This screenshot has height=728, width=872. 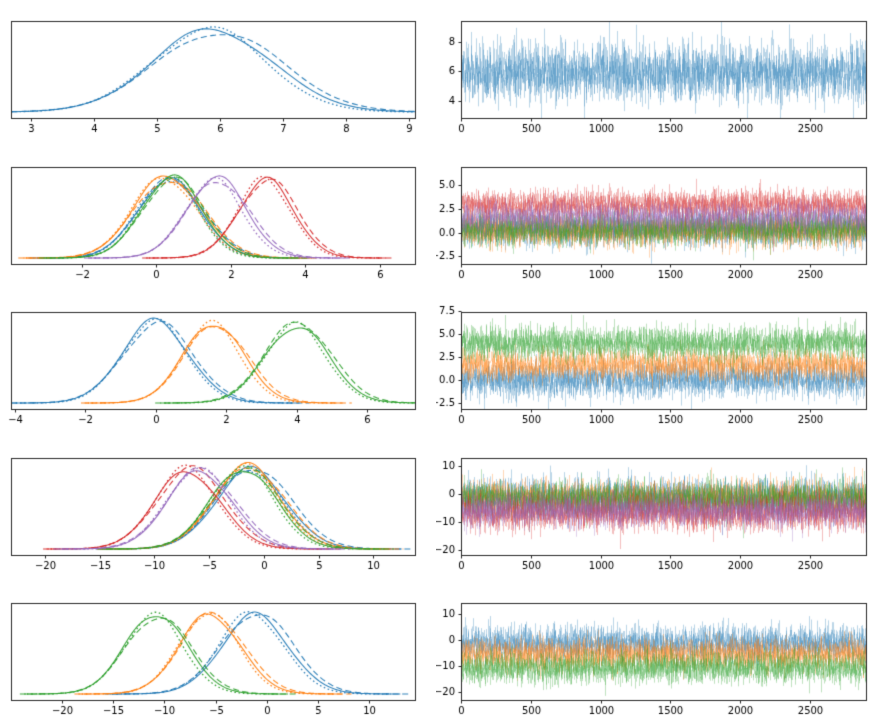 I want to click on kde-canvas-intercept, so click(x=218, y=73).